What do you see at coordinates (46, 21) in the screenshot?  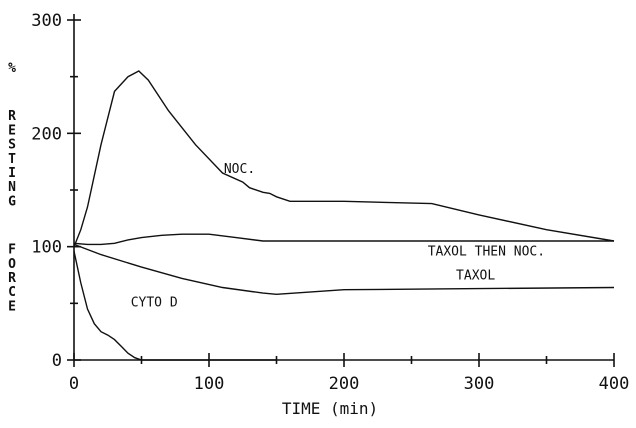 I see `y-tick-label: 300` at bounding box center [46, 21].